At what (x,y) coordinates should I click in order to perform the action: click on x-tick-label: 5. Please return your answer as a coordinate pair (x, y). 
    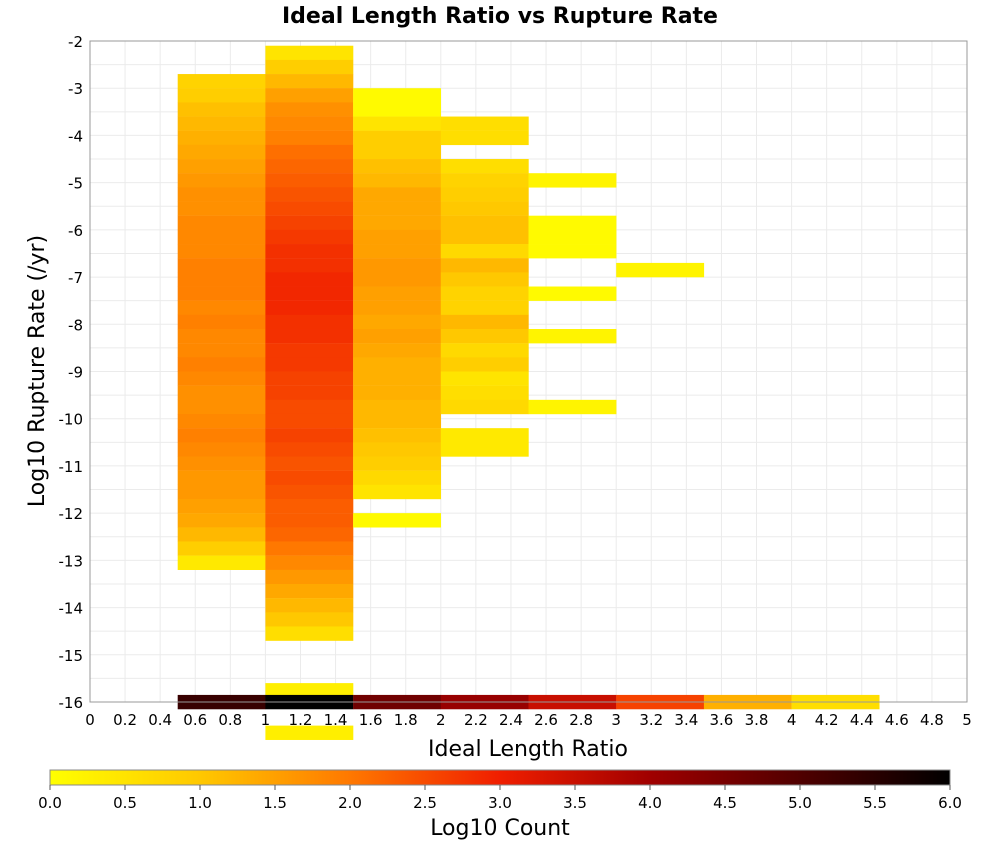
    Looking at the image, I should click on (967, 720).